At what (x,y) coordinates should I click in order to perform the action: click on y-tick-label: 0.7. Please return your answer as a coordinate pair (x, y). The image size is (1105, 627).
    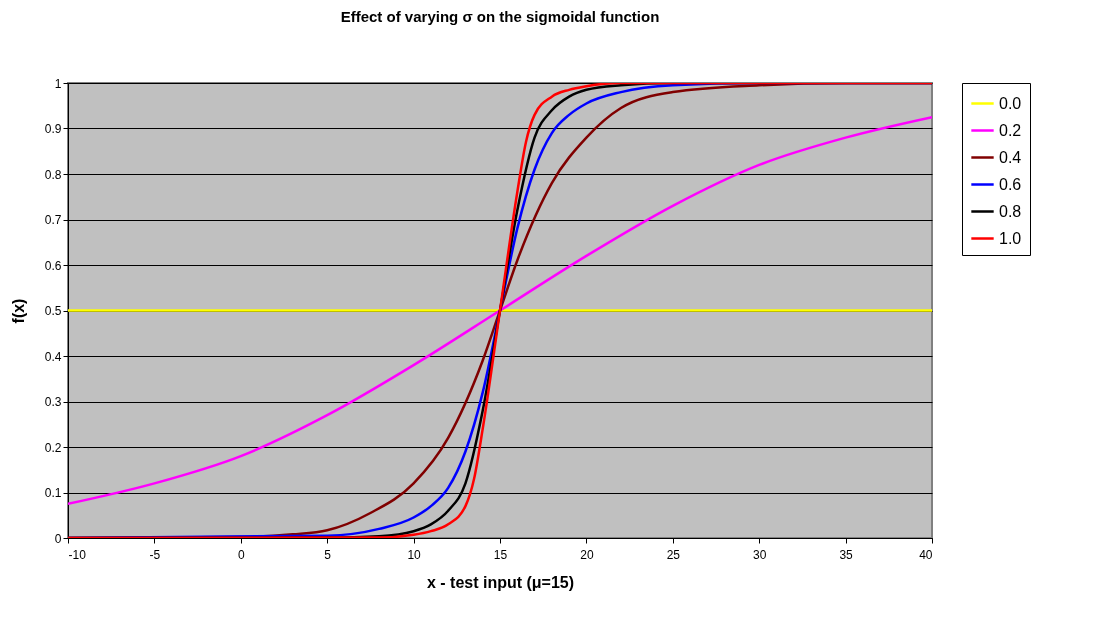
    Looking at the image, I should click on (53, 220).